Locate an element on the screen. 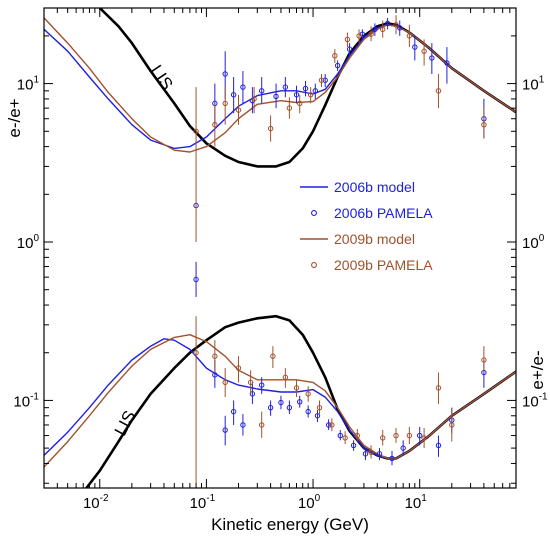 The width and height of the screenshot is (550, 546). legend-label: 2009b PAMELA is located at coordinates (383, 265).